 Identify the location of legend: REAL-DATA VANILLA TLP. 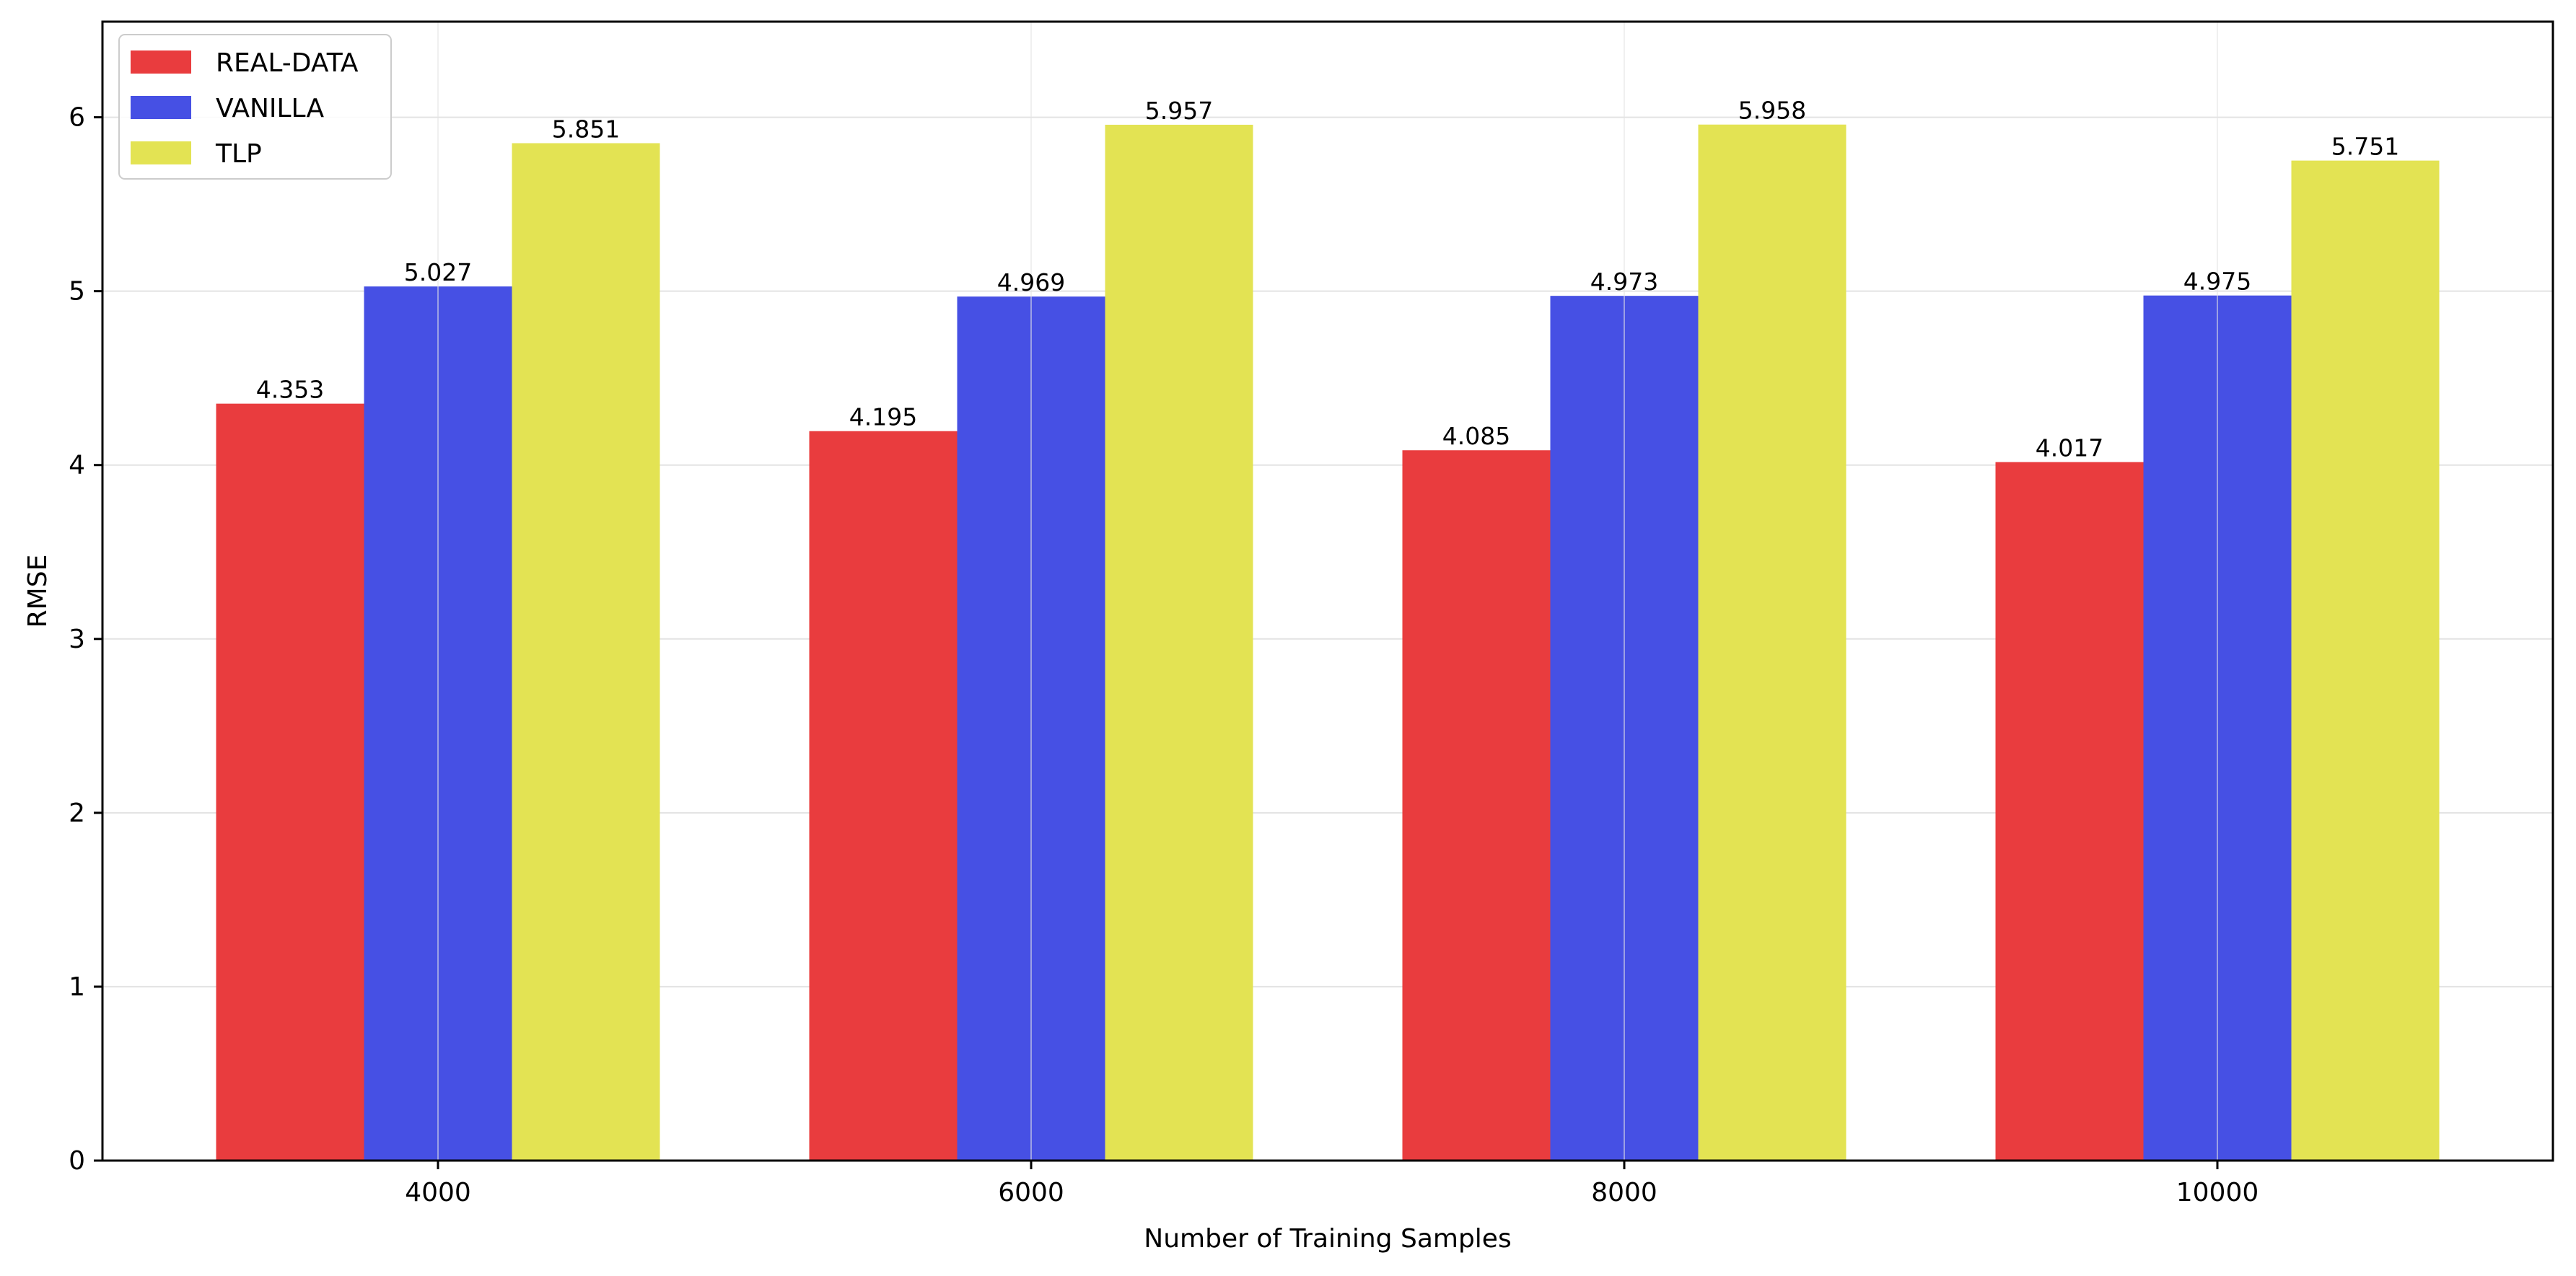
(255, 107).